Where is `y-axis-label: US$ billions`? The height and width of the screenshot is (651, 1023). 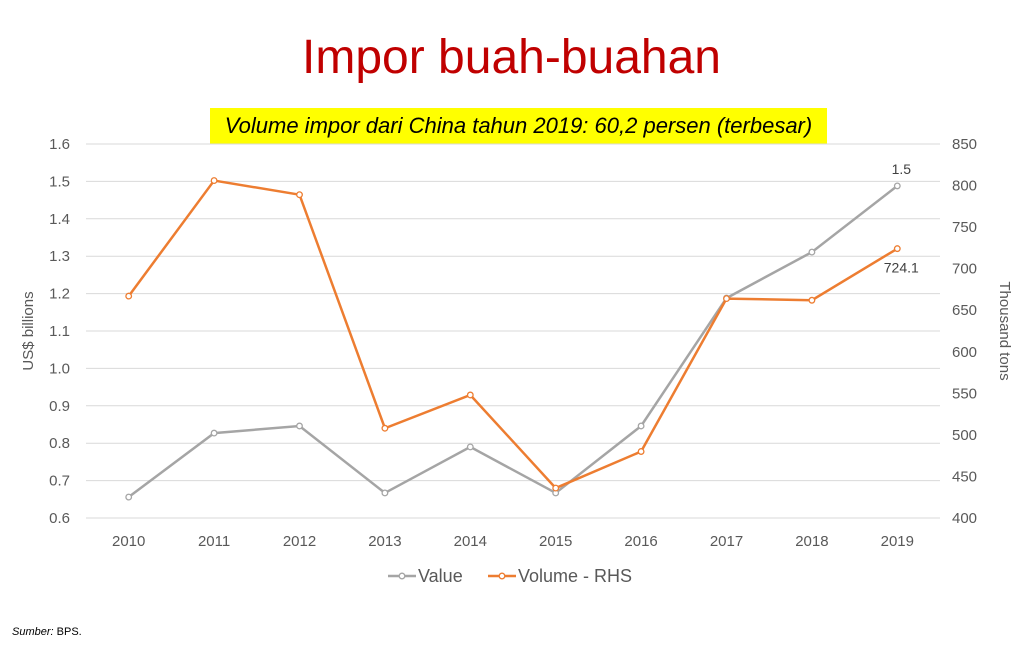 y-axis-label: US$ billions is located at coordinates (28, 330).